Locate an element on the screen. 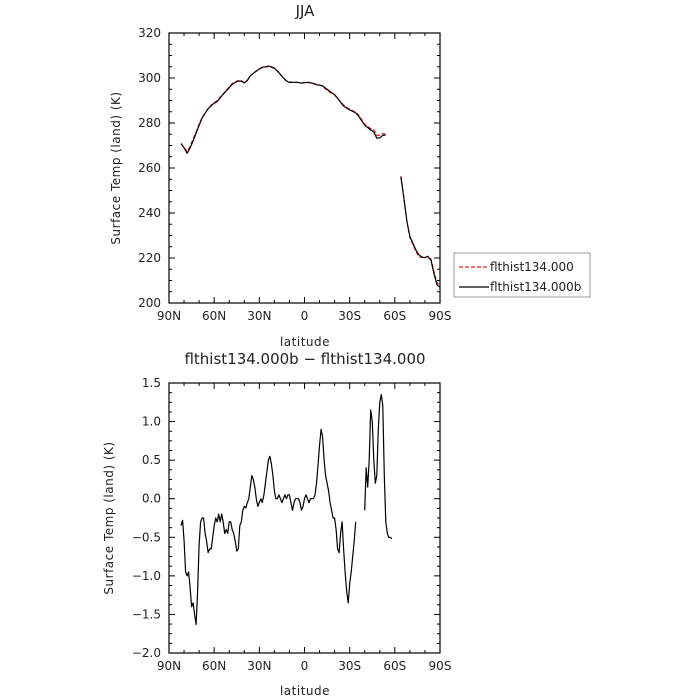  chart-title: flthist134.000b − flthist134.000 is located at coordinates (304, 359).